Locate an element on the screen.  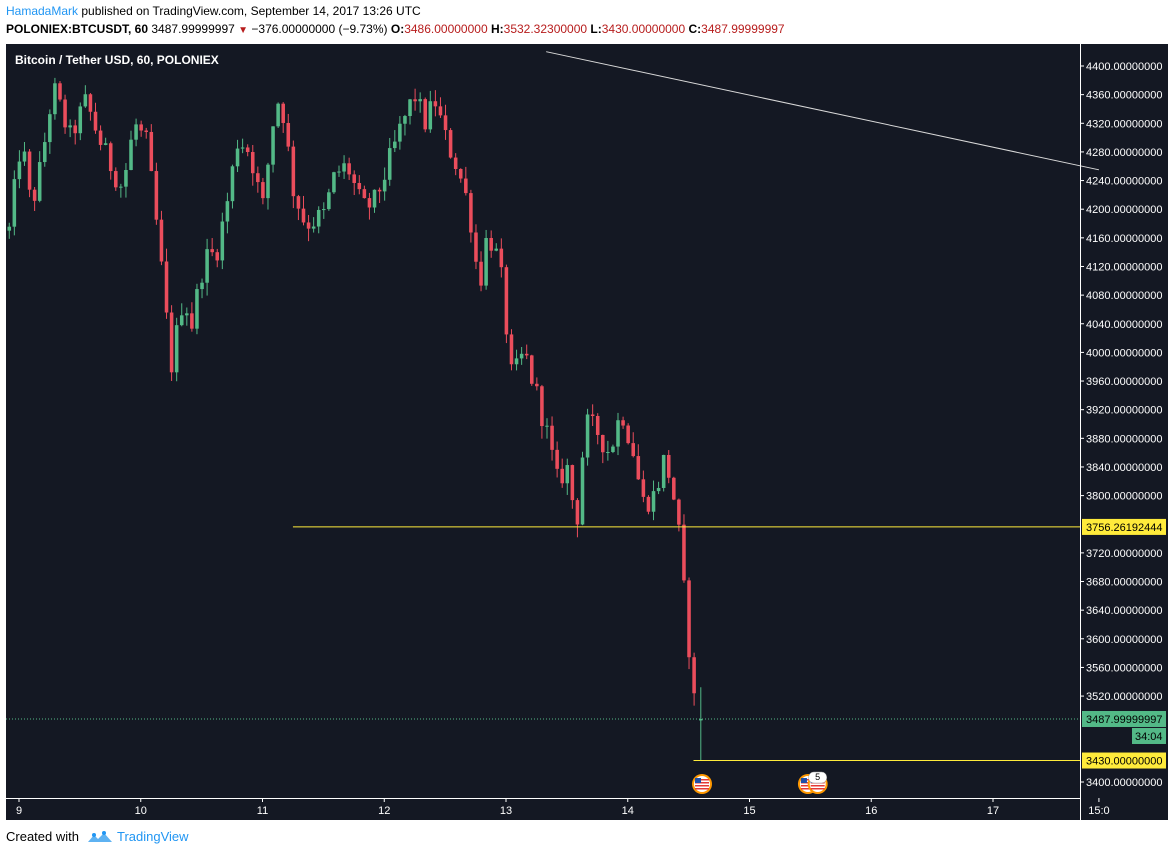
tradingview-logo-icon is located at coordinates (99, 836).